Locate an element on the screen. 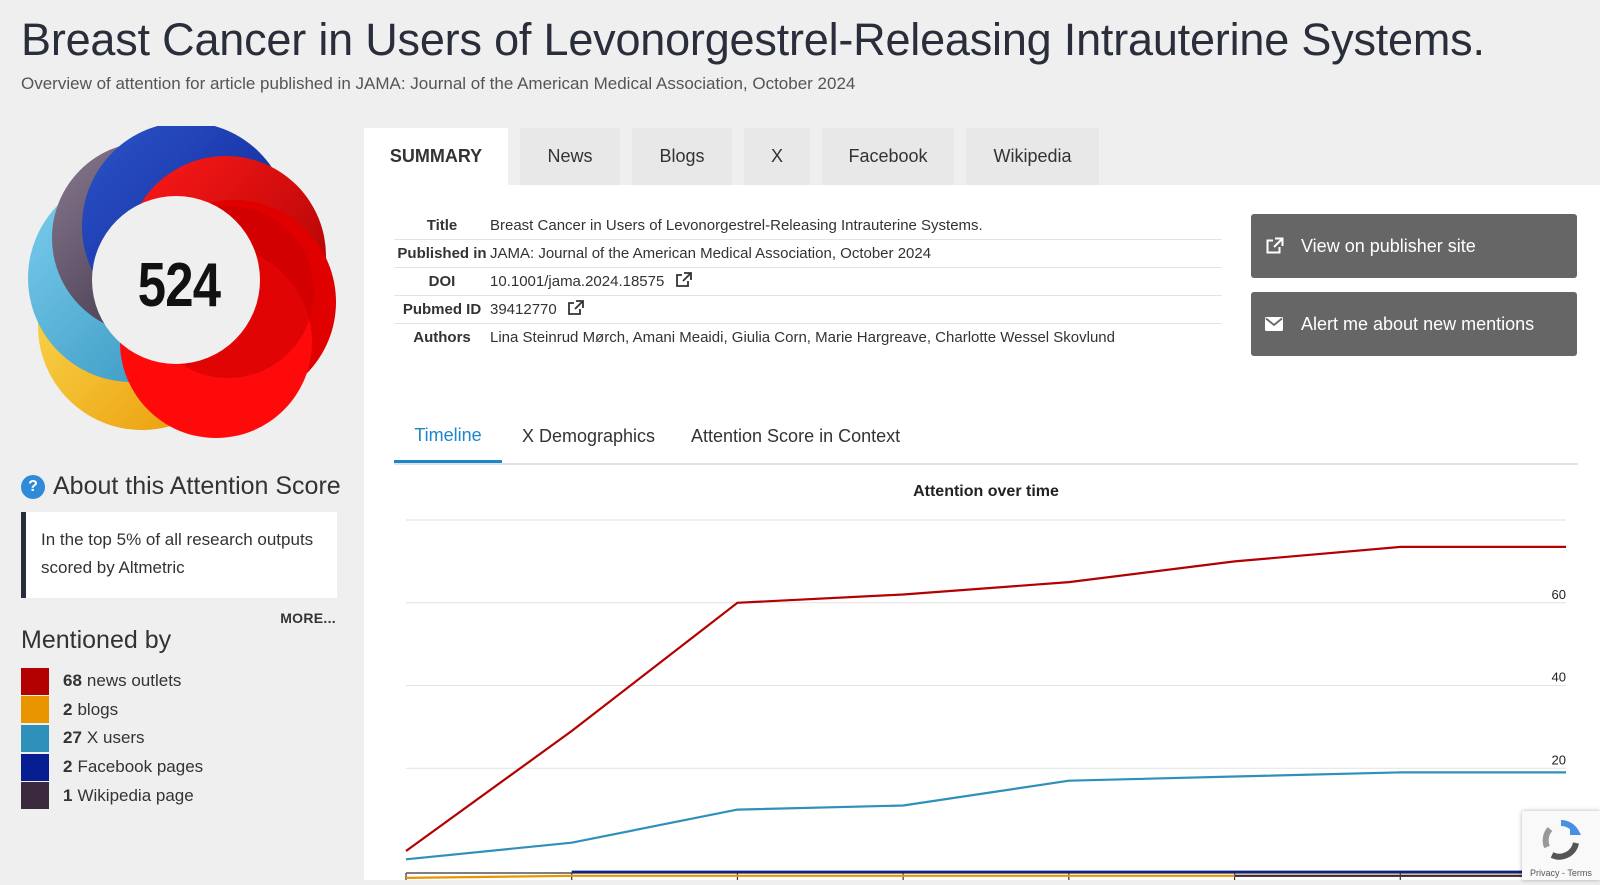  pubmed-link: 39412770 is located at coordinates (523, 309).